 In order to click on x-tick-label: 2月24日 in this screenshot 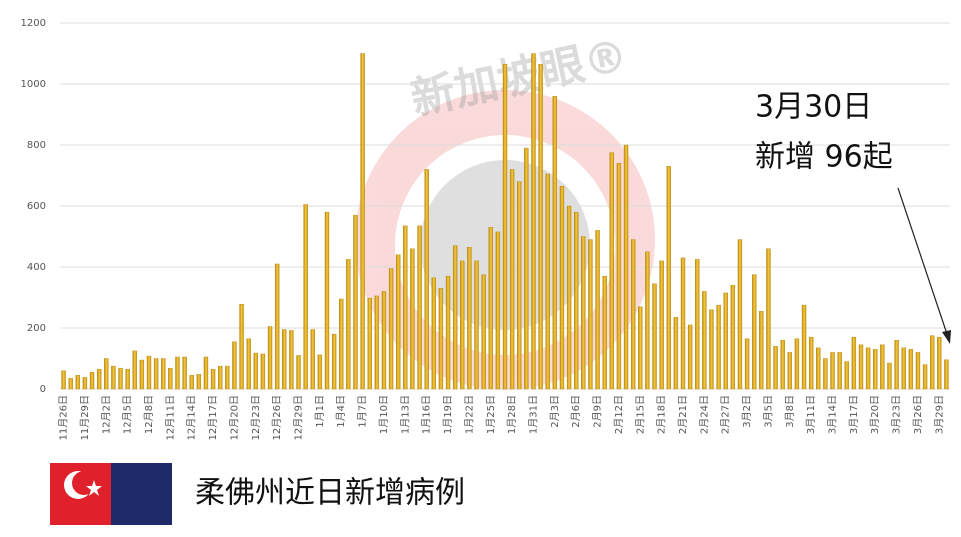, I will do `click(704, 414)`.